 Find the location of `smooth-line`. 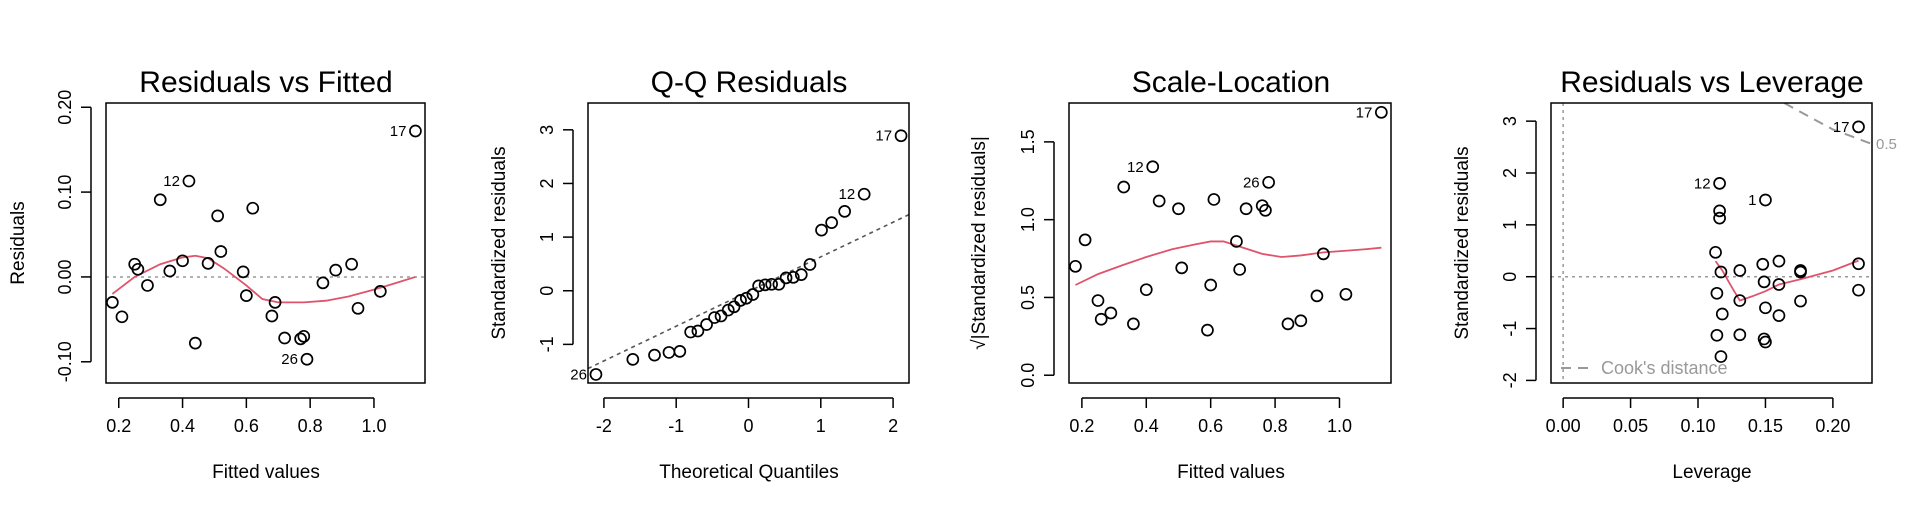

smooth-line is located at coordinates (1786, 280).